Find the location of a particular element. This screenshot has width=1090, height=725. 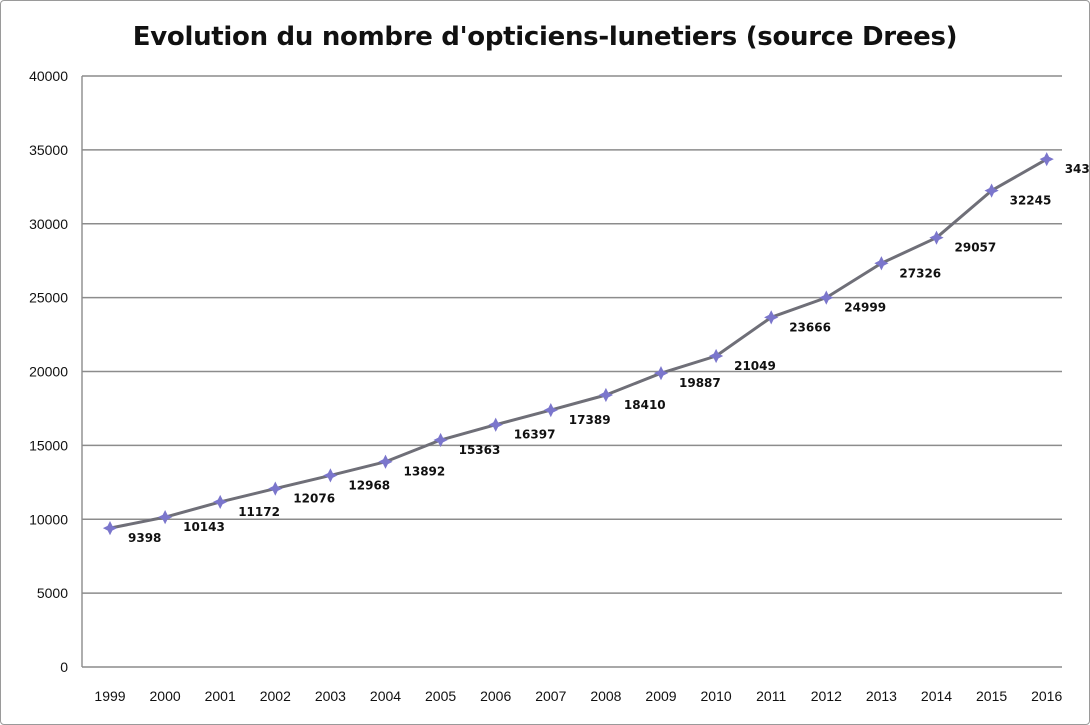

y-tick-label: 5000 is located at coordinates (52, 593).